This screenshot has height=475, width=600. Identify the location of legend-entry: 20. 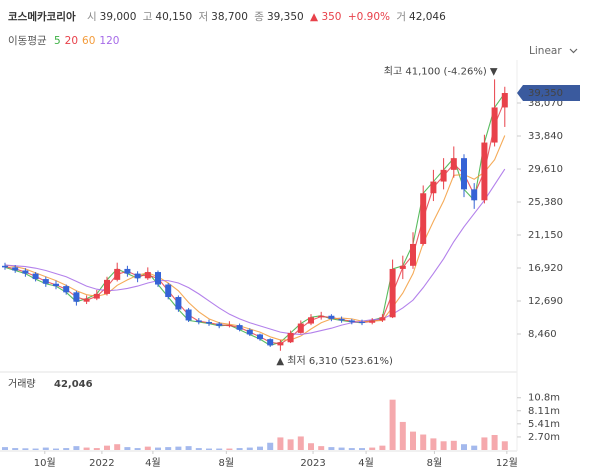
(71, 41).